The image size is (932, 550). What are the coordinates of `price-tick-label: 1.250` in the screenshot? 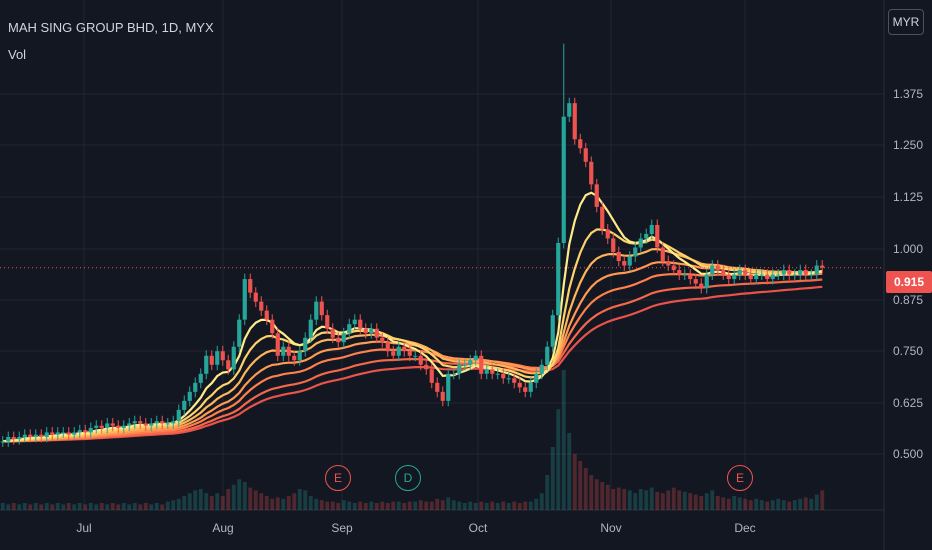 It's located at (908, 145).